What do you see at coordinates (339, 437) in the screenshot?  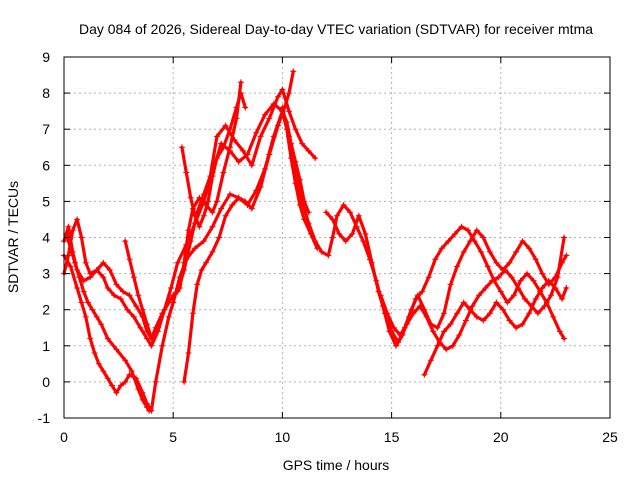 I see `x-tick-labels: 0 5 10 15 20 25` at bounding box center [339, 437].